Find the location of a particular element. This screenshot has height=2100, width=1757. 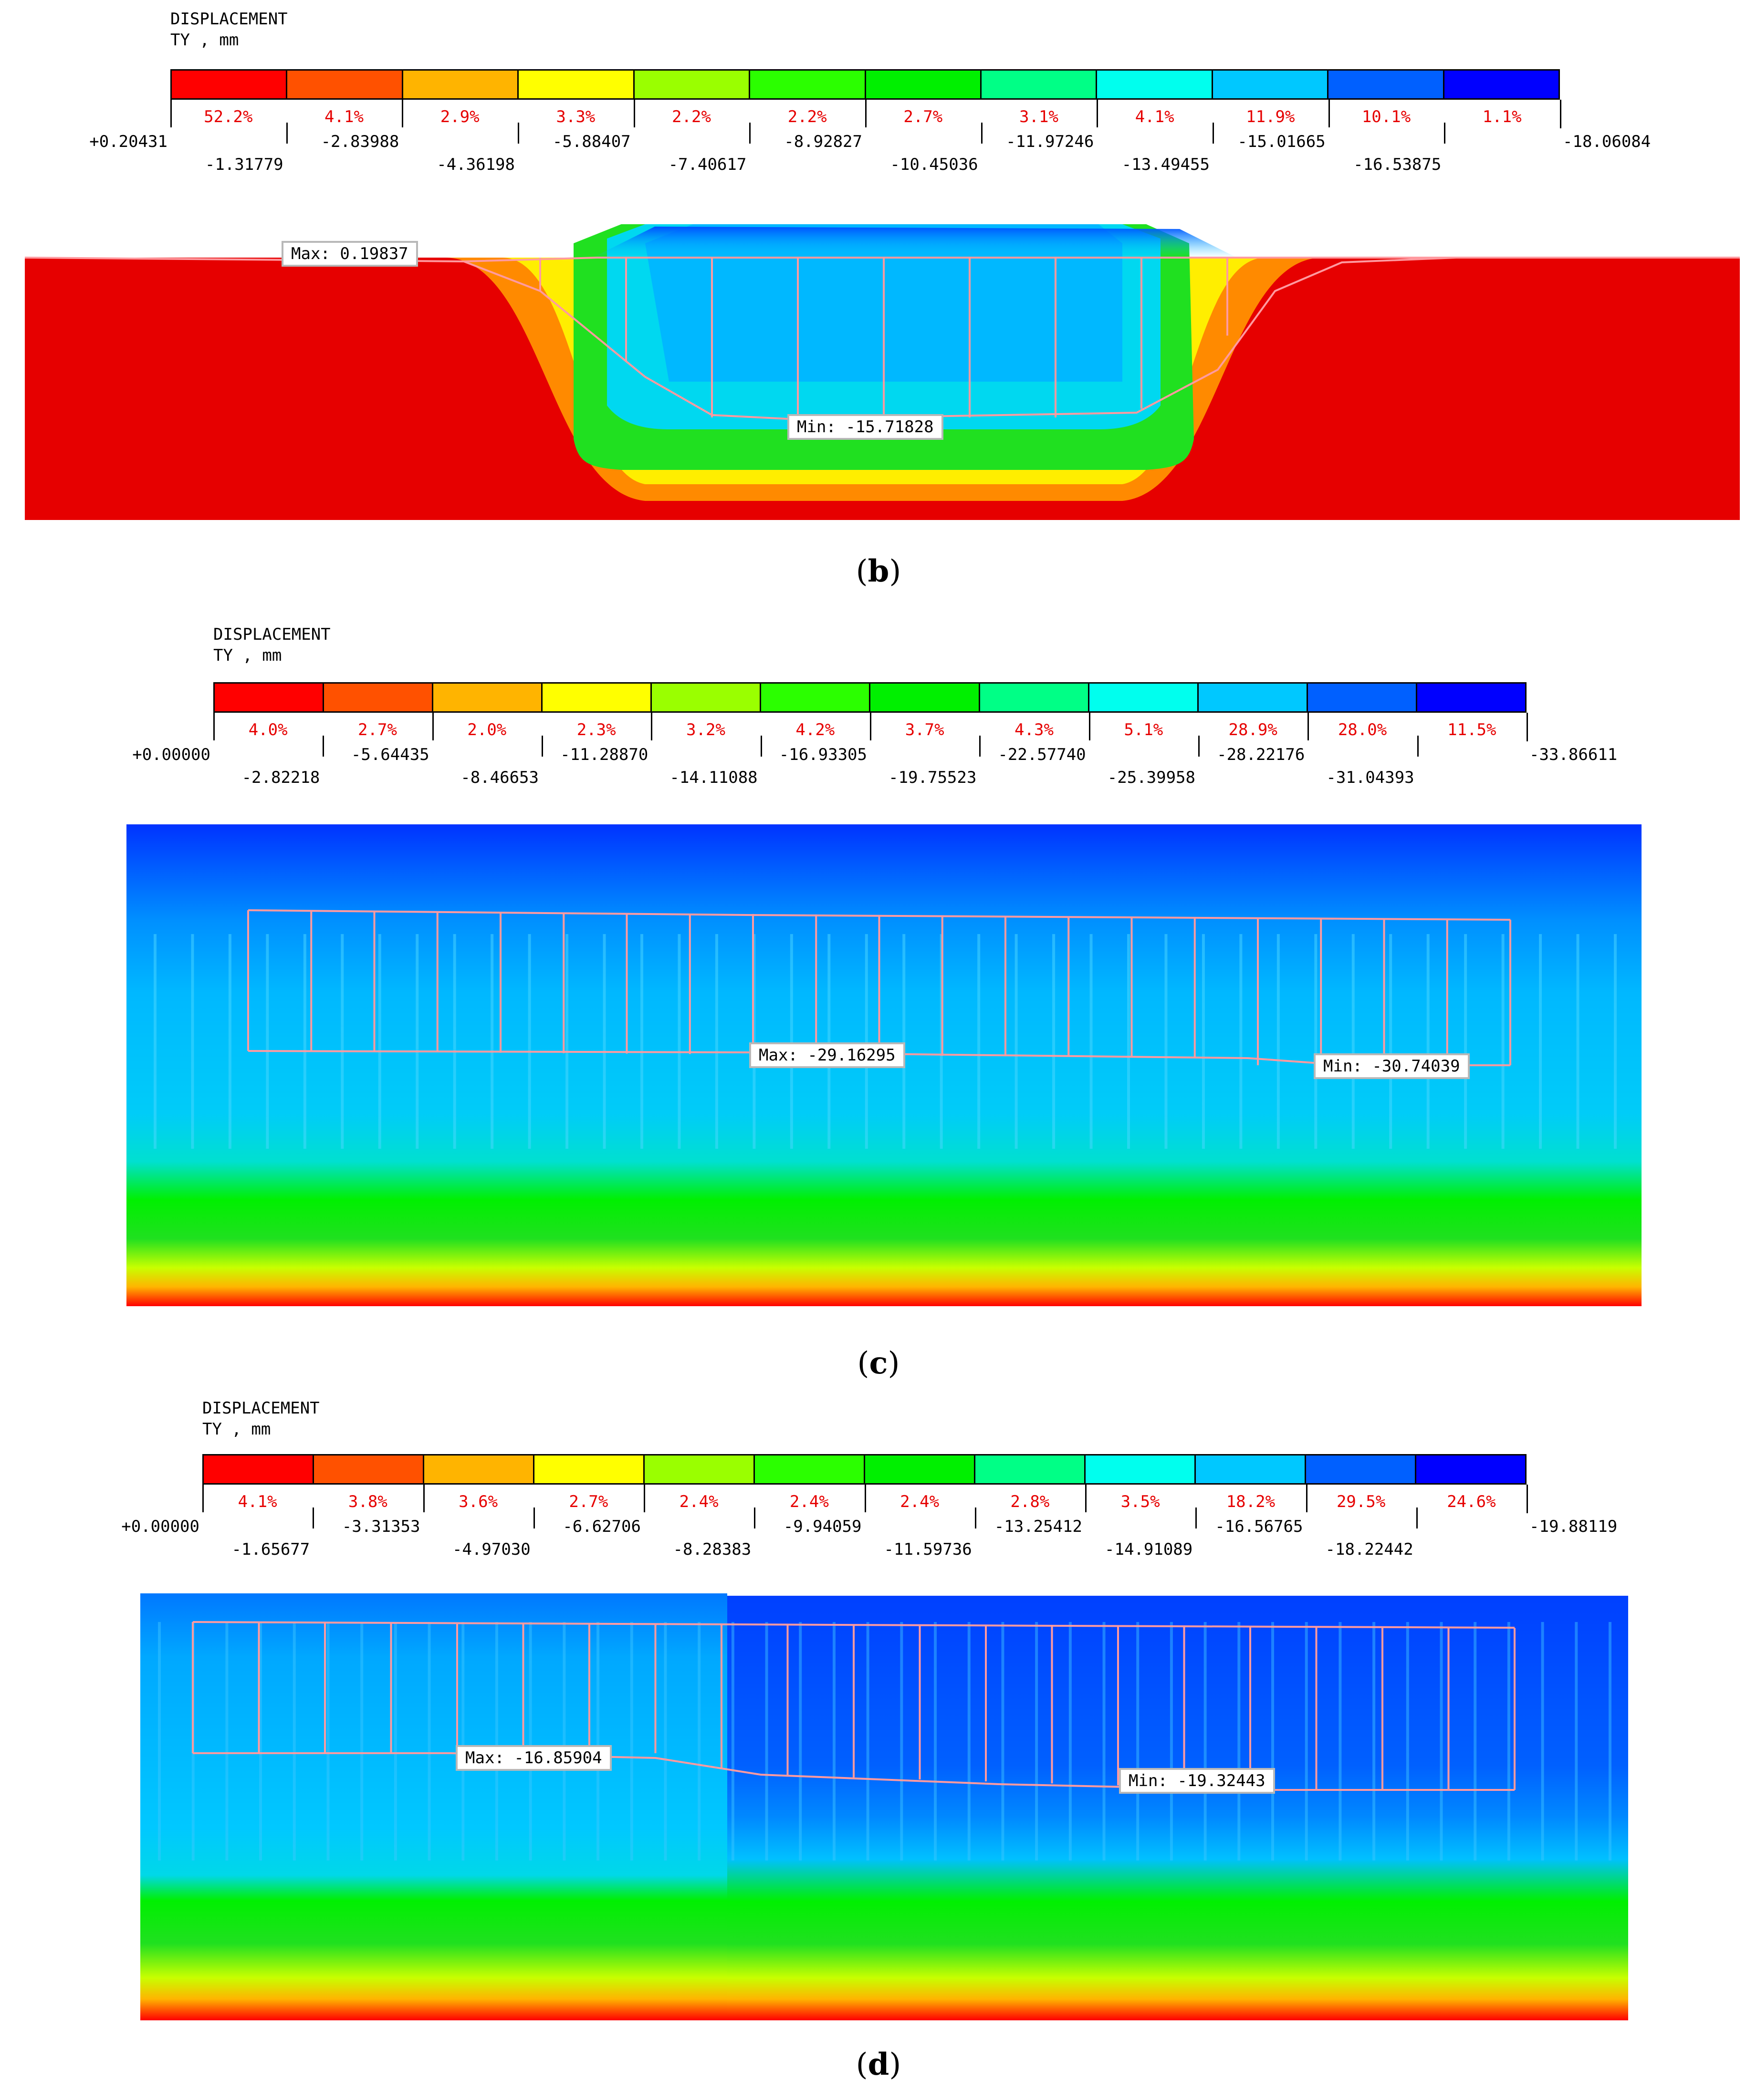

legend-value: -11.28870 is located at coordinates (604, 755).